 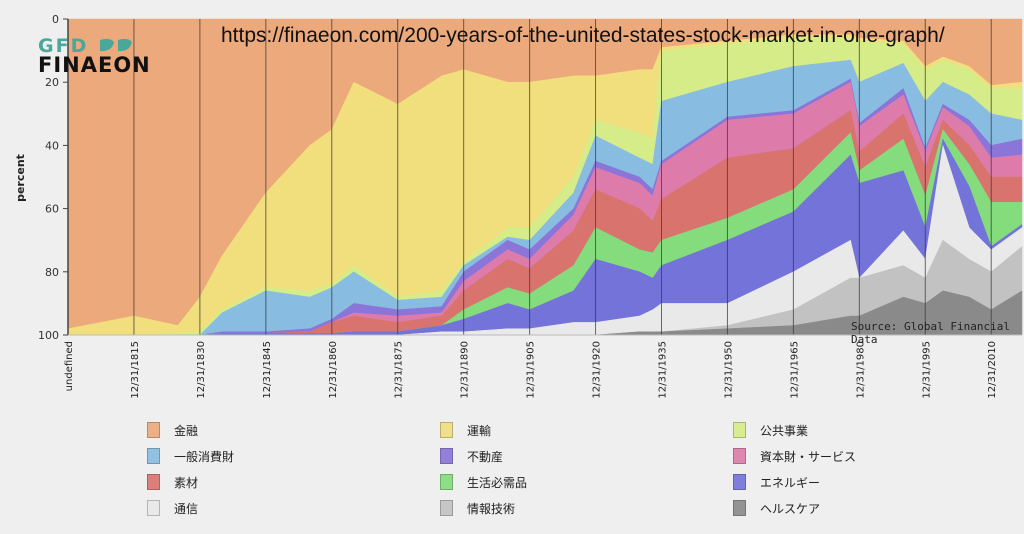 I want to click on x-tick-label: 12/31/2010, so click(x=992, y=370).